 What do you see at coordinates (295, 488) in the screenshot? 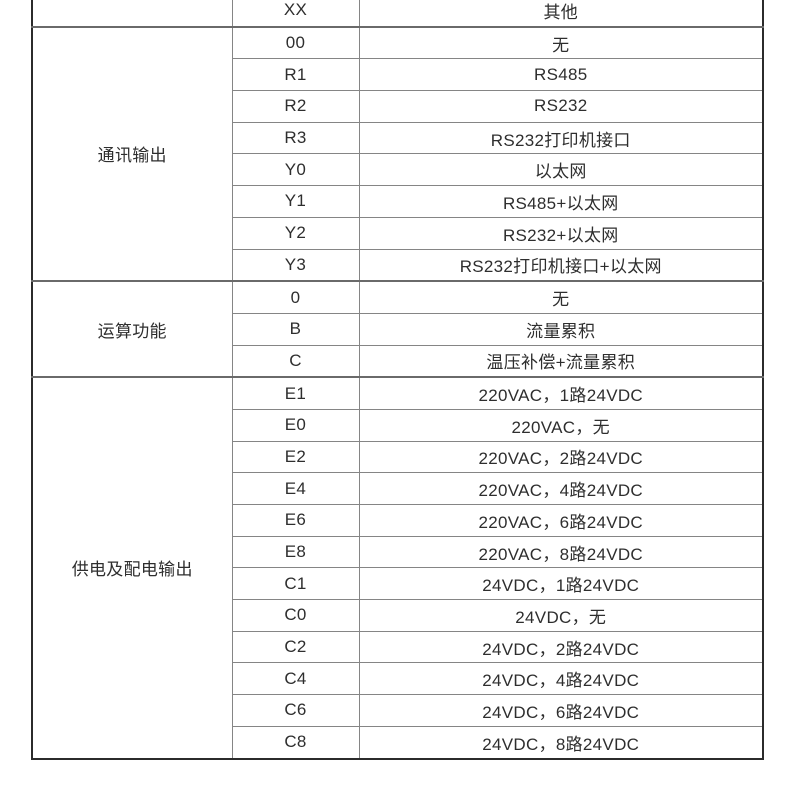
I see `cell-code: E4` at bounding box center [295, 488].